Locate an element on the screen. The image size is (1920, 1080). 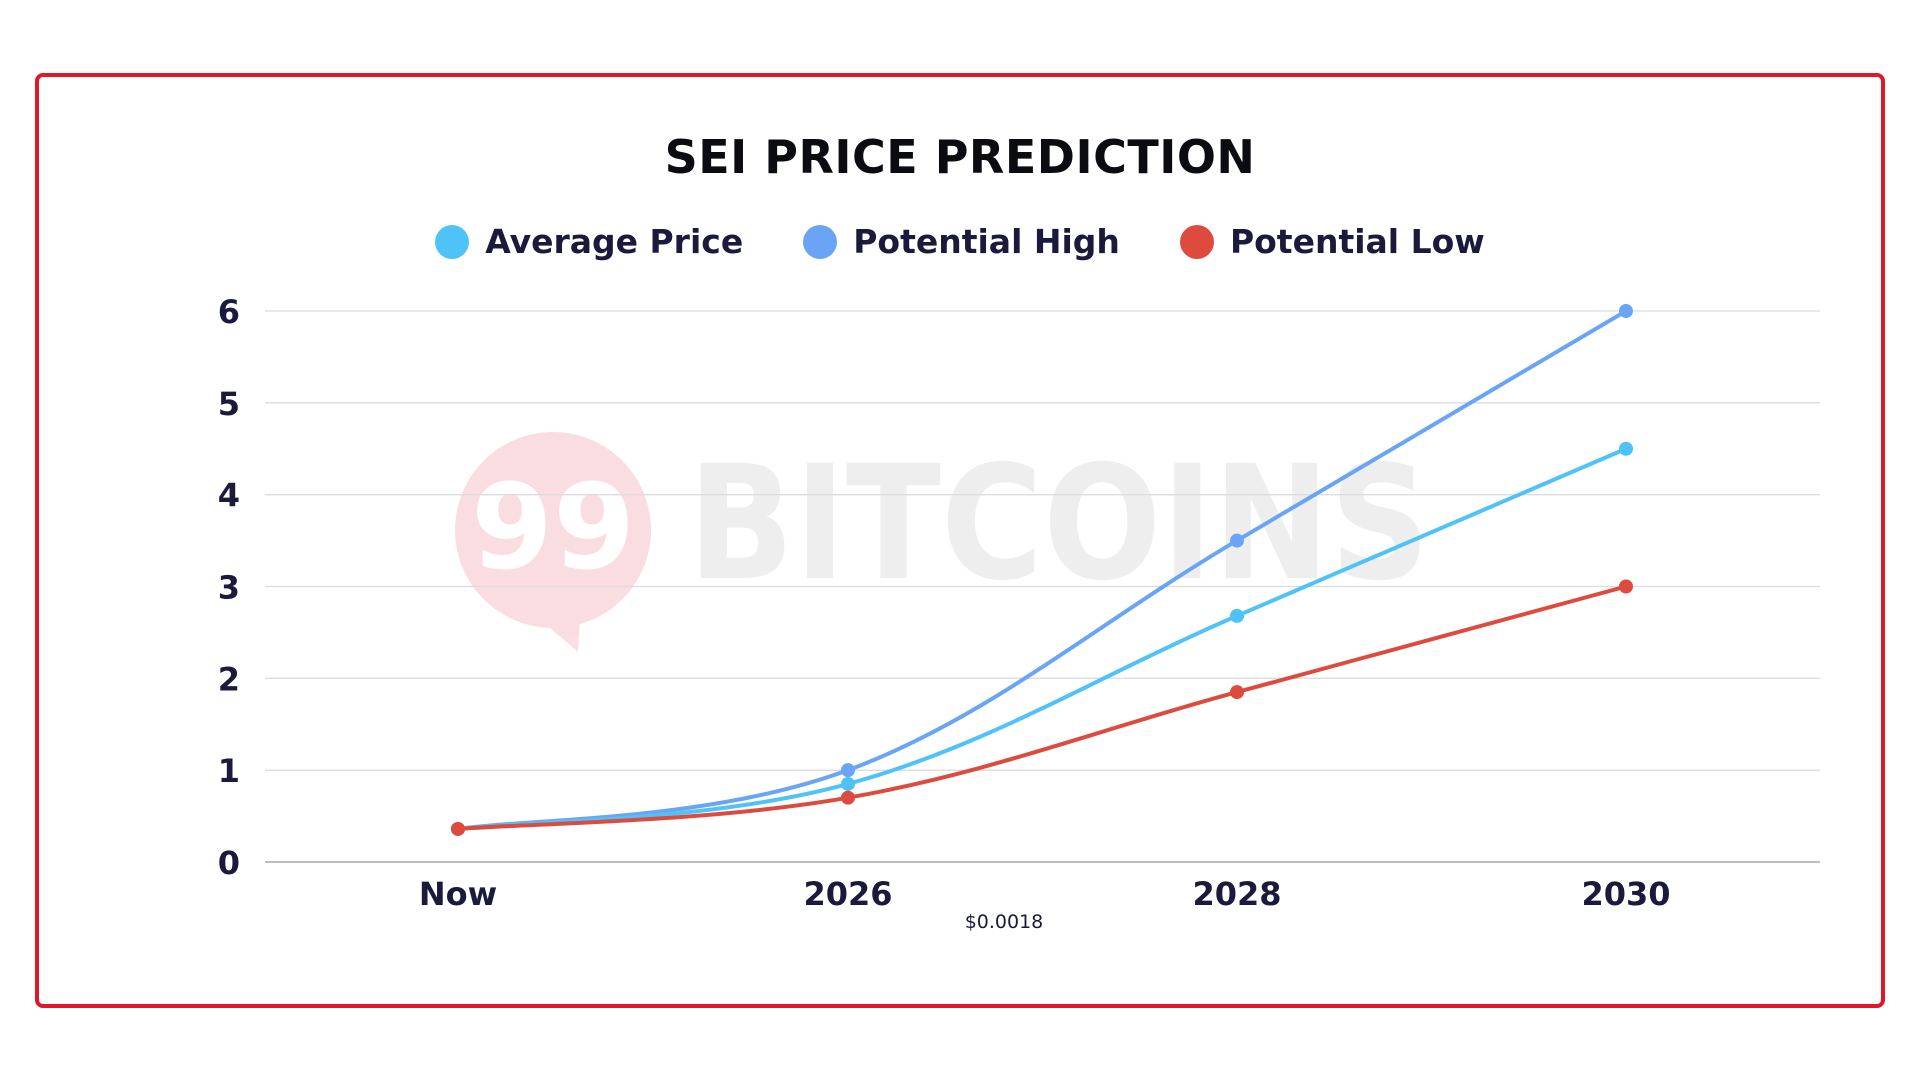
legend-marker-potential-high is located at coordinates (820, 241).